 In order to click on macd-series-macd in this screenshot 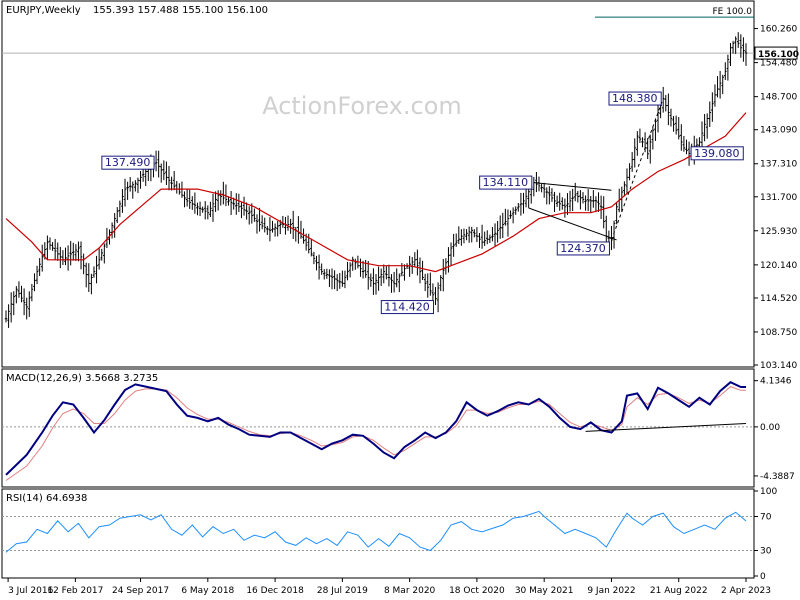, I will do `click(375, 428)`.